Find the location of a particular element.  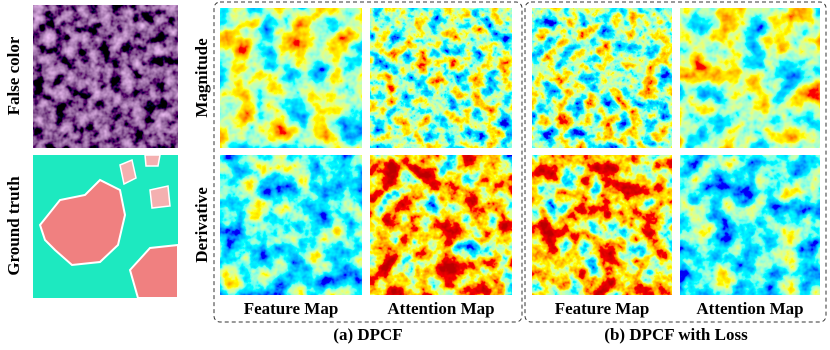

row-label: Ground truth is located at coordinates (13, 226).